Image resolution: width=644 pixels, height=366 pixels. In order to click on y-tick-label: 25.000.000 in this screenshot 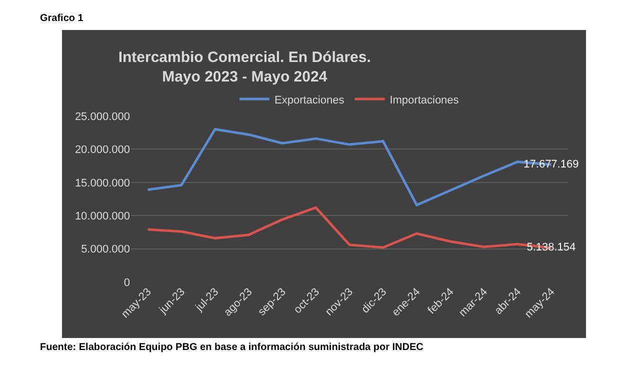, I will do `click(102, 116)`.